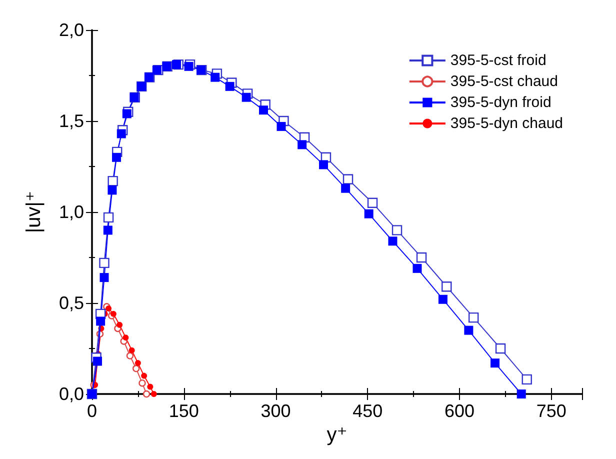  I want to click on x-tick-label: 150, so click(183, 411).